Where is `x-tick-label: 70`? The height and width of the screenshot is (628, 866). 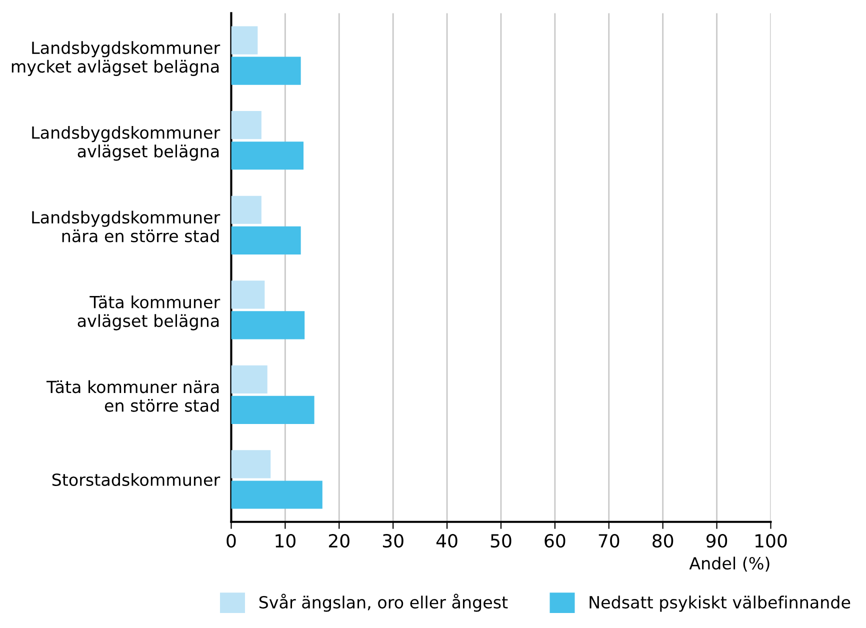 x-tick-label: 70 is located at coordinates (609, 541).